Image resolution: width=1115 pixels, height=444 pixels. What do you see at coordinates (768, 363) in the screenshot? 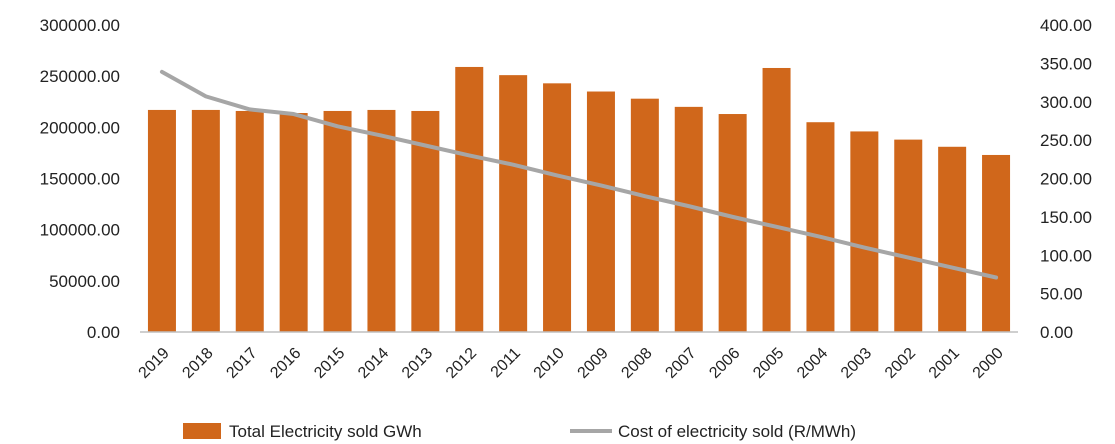
I see `x-axis-tick-label: 2005` at bounding box center [768, 363].